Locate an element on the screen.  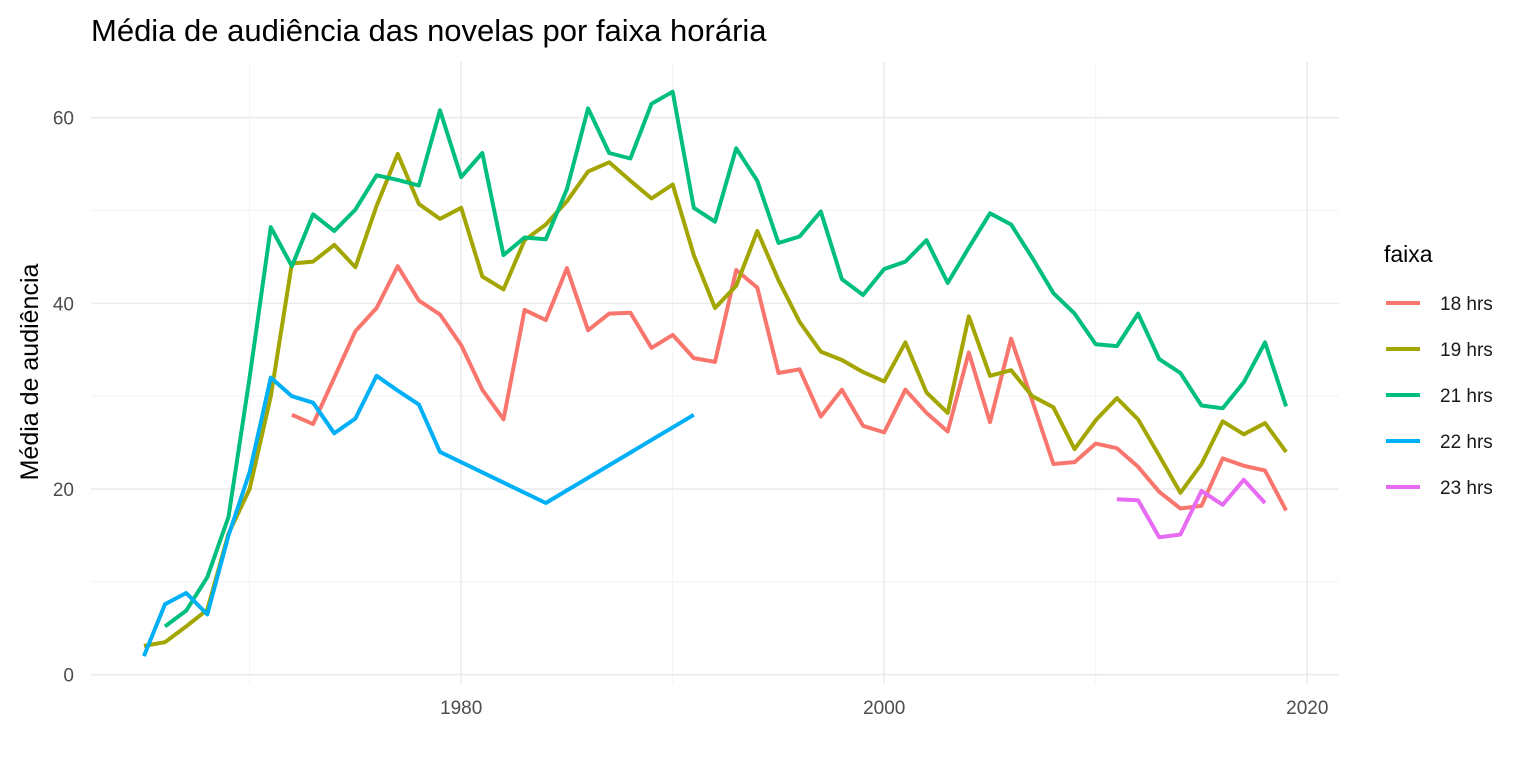
x-tick-label: 2000 is located at coordinates (884, 708).